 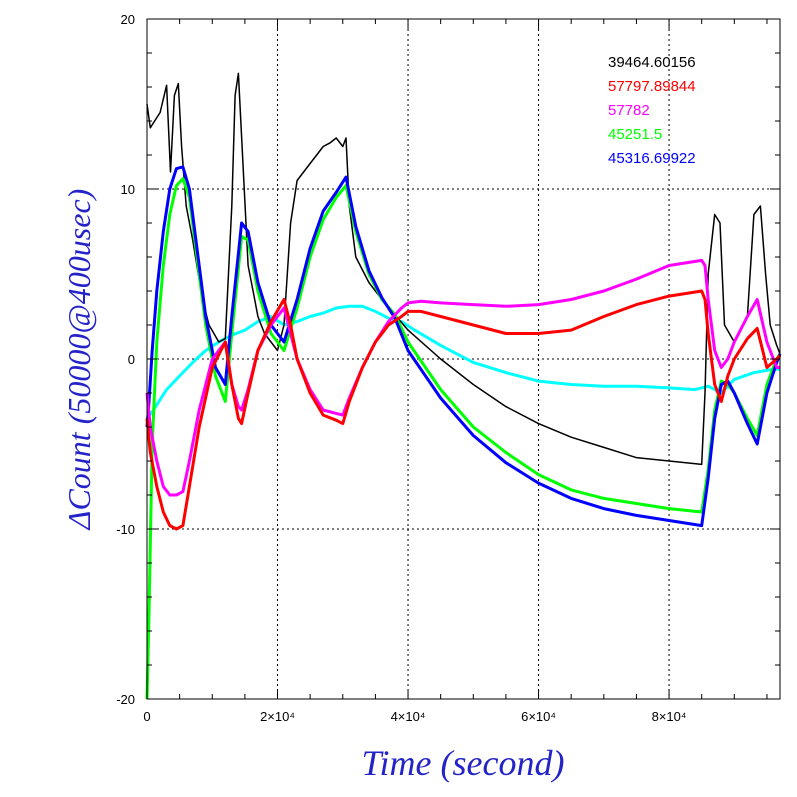 What do you see at coordinates (131, 359) in the screenshot?
I see `y-tick-label-2: 0` at bounding box center [131, 359].